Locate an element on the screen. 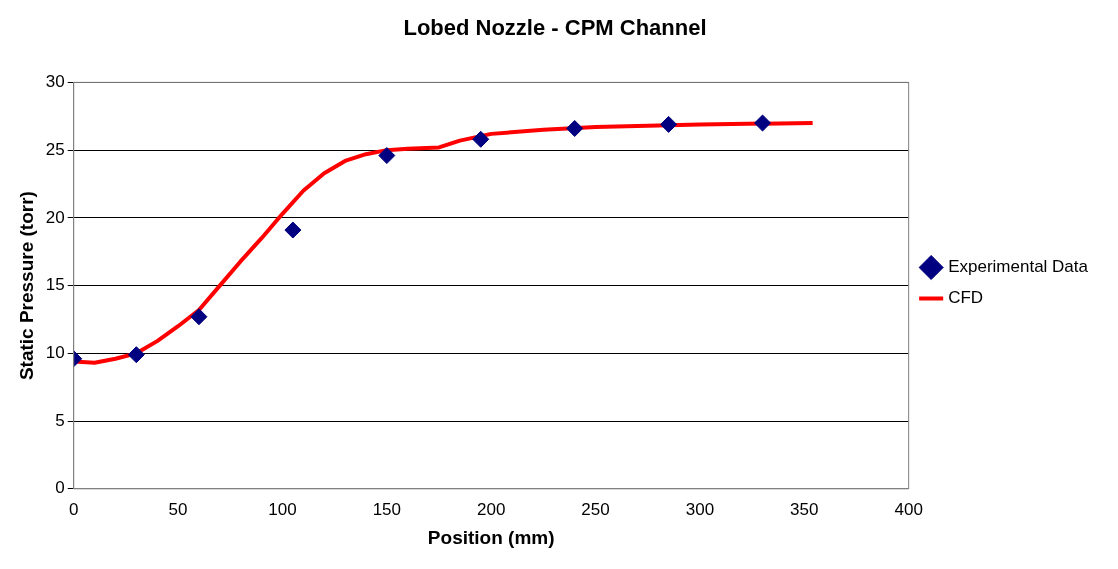  chart-title: Lobed Nozzle - CPM Channel is located at coordinates (555, 28).